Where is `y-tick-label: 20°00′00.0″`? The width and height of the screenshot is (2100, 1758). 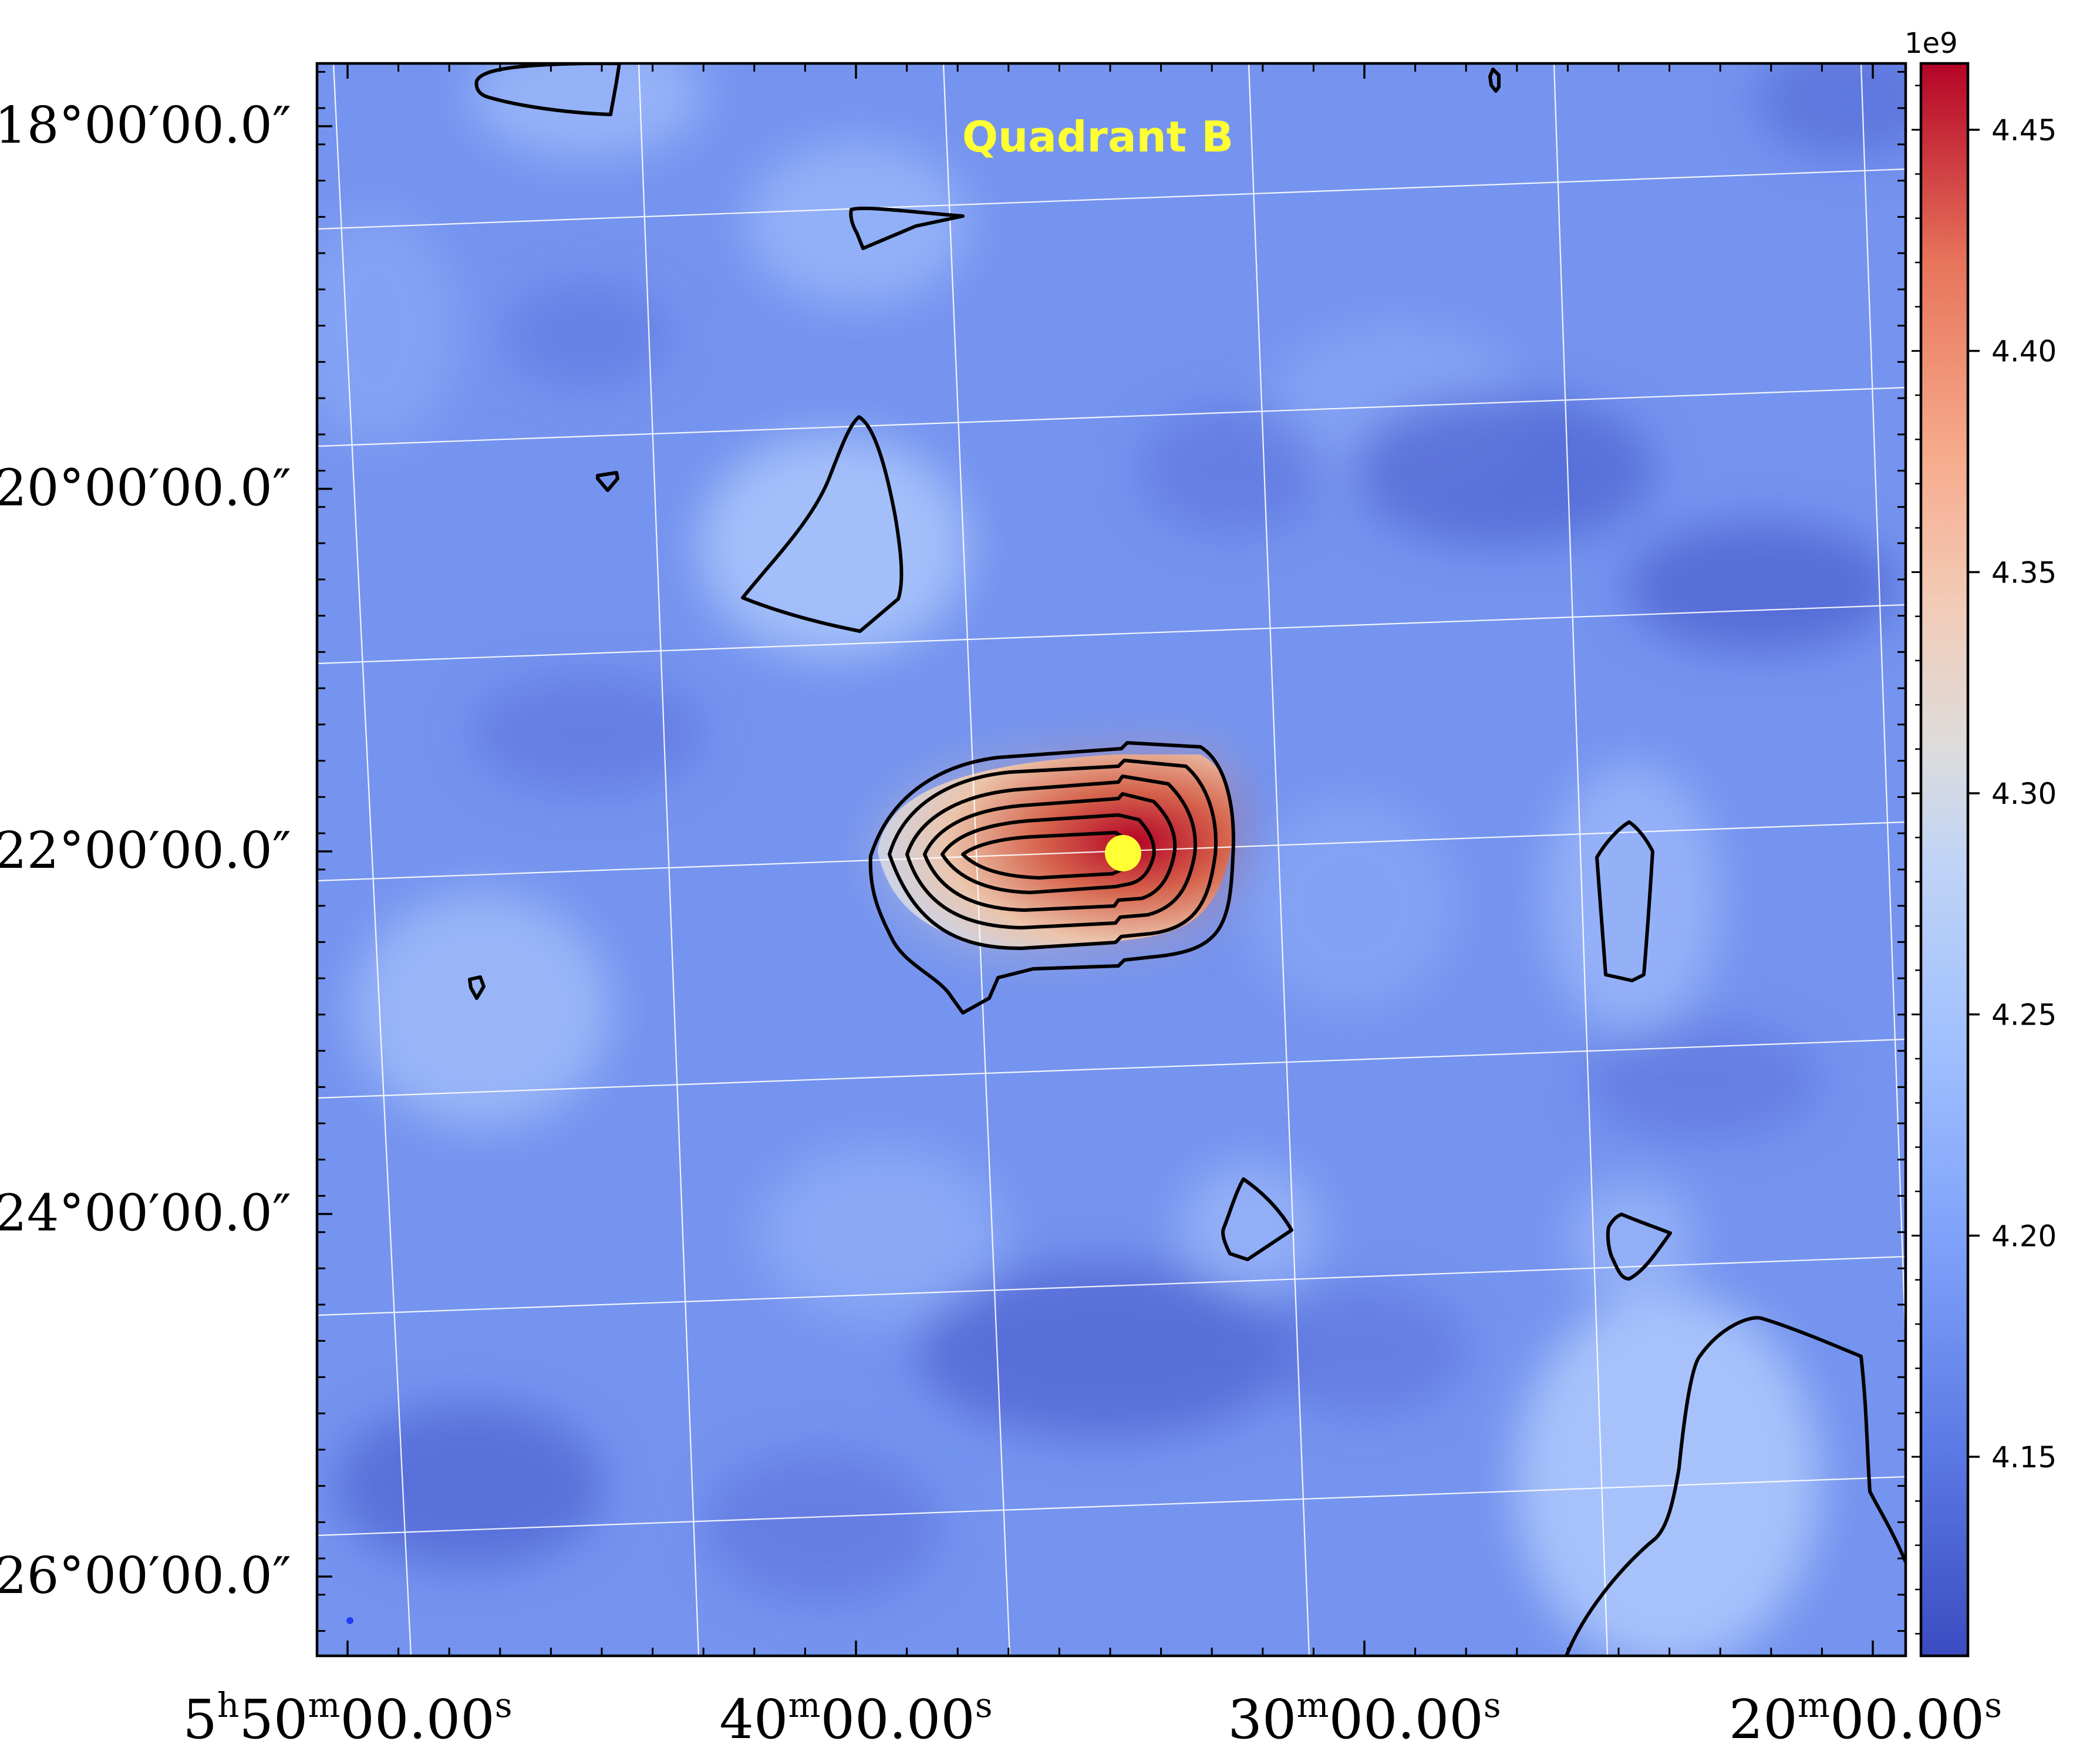
y-tick-label: 20°00′00.0″ is located at coordinates (145, 488).